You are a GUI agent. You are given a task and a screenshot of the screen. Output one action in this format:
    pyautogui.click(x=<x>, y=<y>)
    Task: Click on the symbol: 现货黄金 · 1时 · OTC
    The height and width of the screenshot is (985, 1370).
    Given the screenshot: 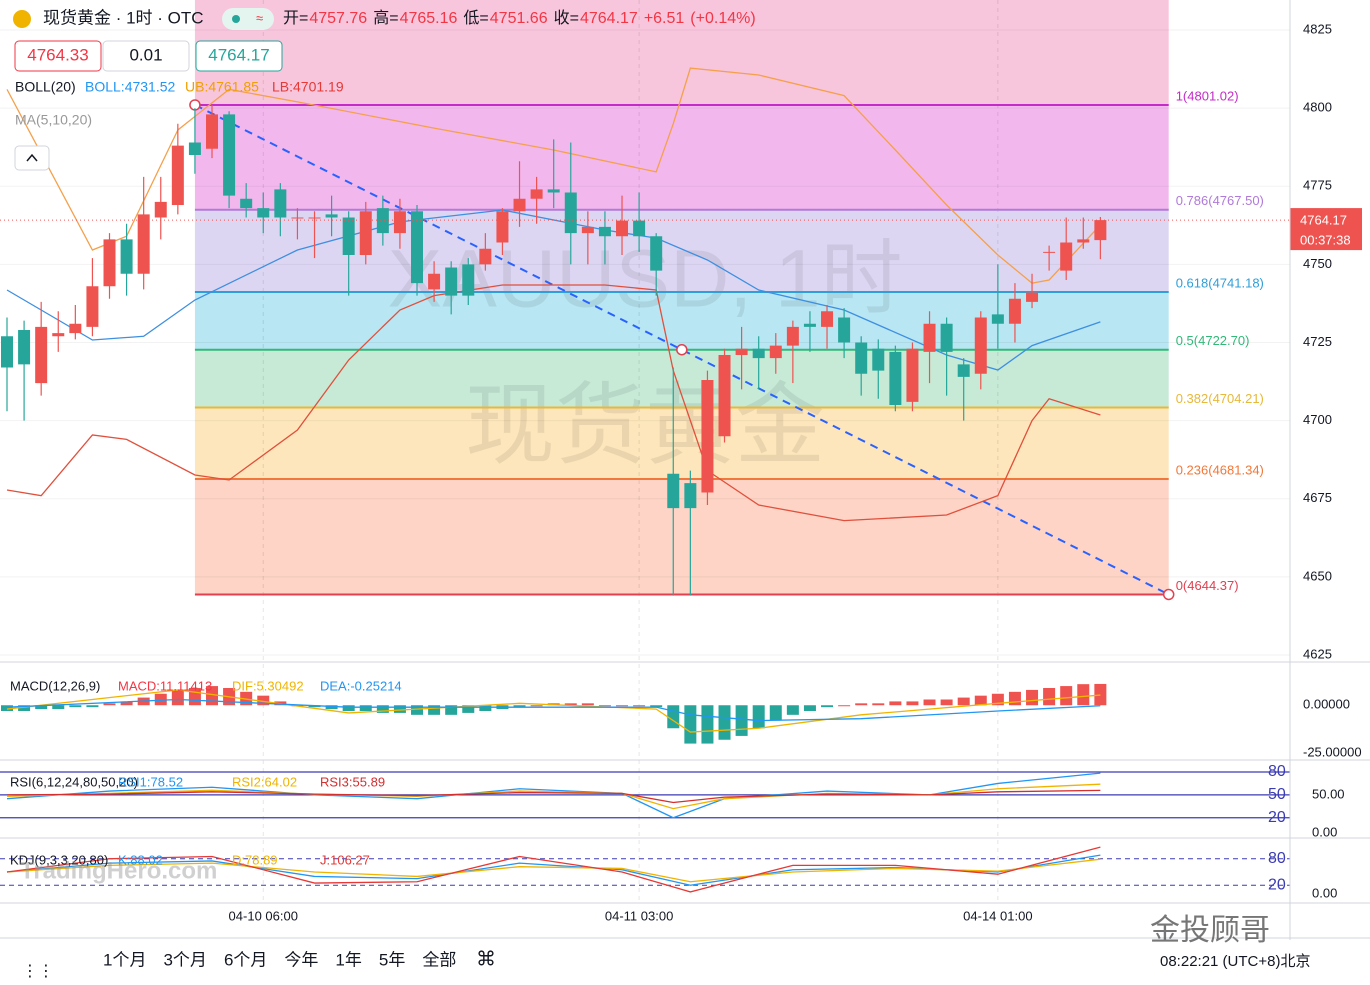 What is the action you would take?
    pyautogui.click(x=123, y=17)
    